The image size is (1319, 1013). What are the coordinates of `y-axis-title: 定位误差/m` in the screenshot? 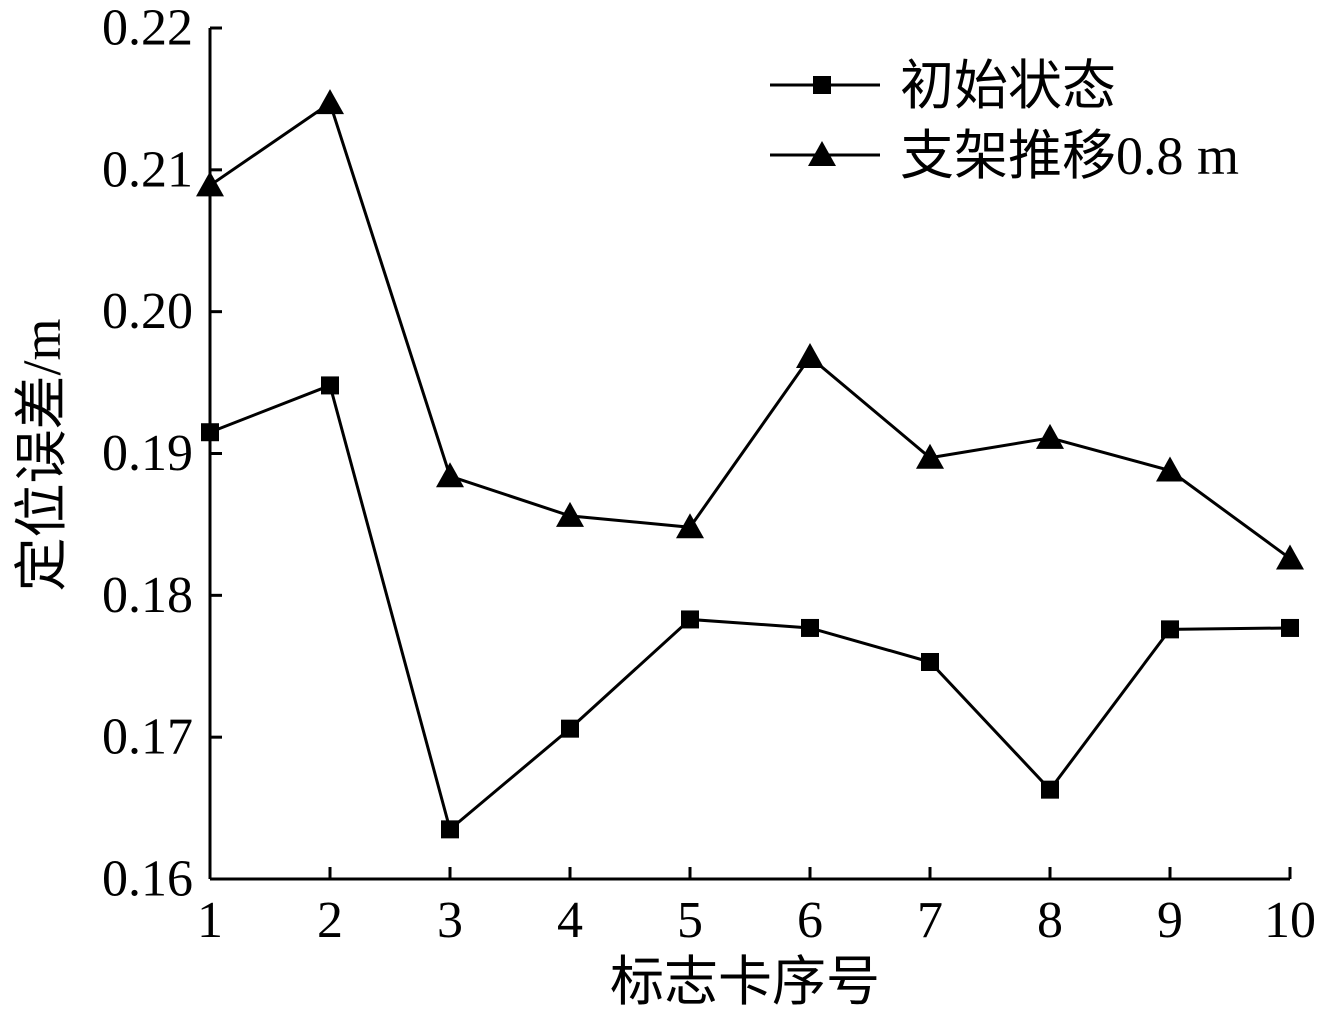 It's located at (42, 454).